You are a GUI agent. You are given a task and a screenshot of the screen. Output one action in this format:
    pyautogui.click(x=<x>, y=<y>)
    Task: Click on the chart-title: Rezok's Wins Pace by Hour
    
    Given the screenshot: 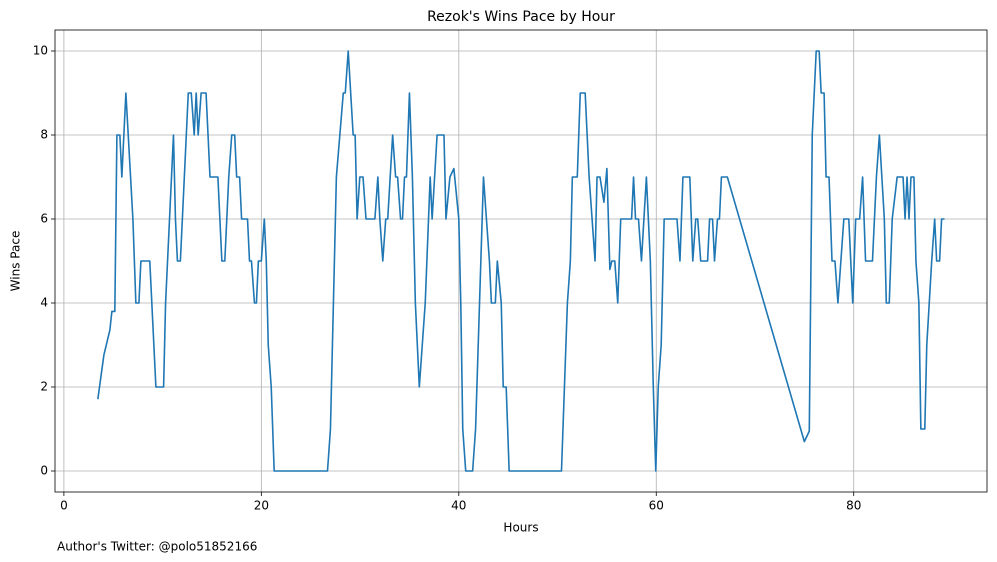 What is the action you would take?
    pyautogui.click(x=521, y=17)
    